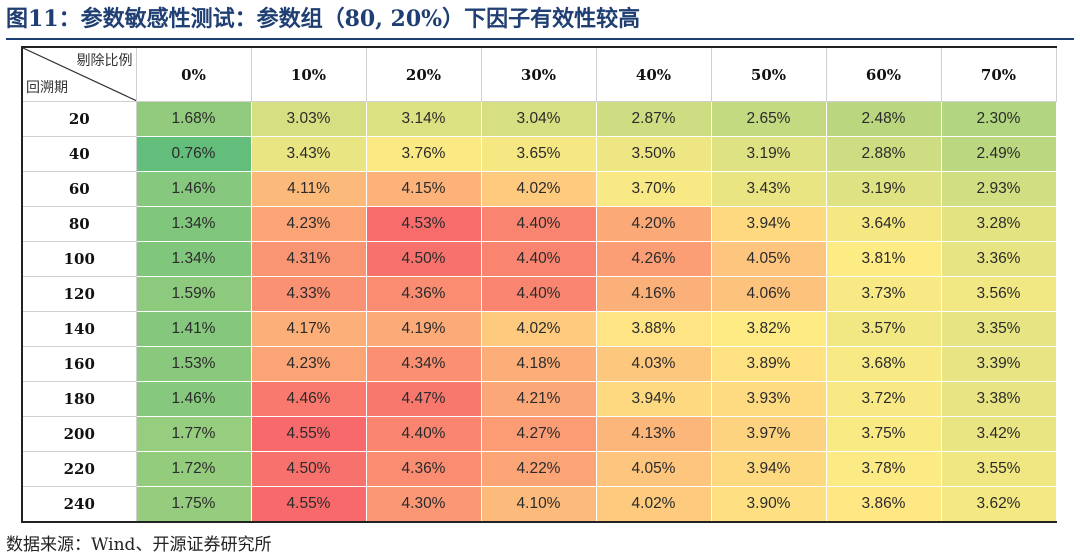 The height and width of the screenshot is (560, 1080). I want to click on heatmap-cell: 3.64%, so click(883, 224).